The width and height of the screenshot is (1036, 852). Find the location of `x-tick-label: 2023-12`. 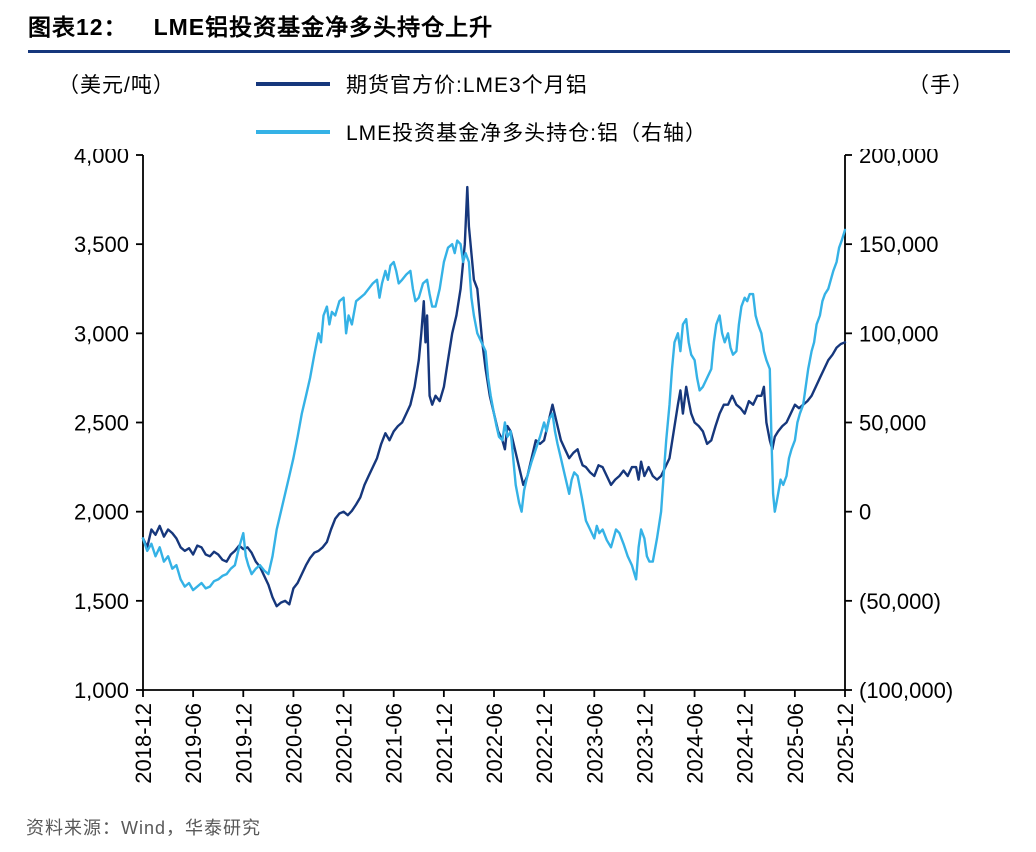

x-tick-label: 2023-12 is located at coordinates (644, 743).